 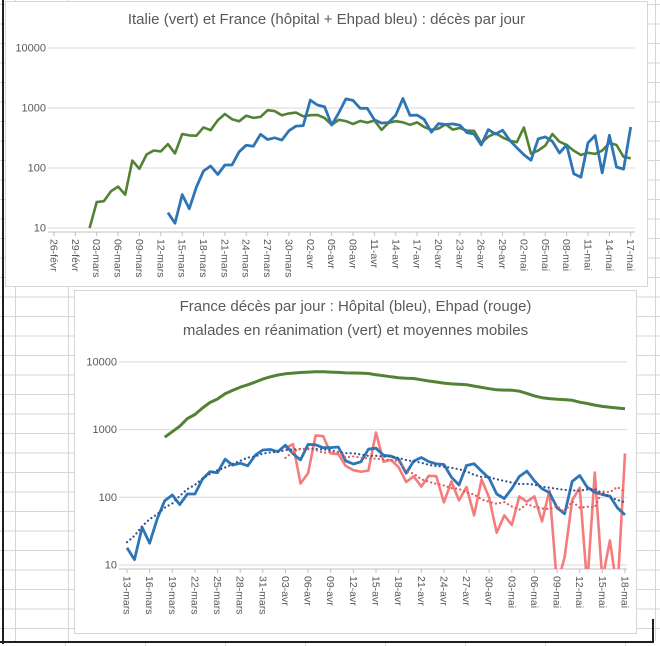 What do you see at coordinates (240, 595) in the screenshot?
I see `svg-text: 28-mars` at bounding box center [240, 595].